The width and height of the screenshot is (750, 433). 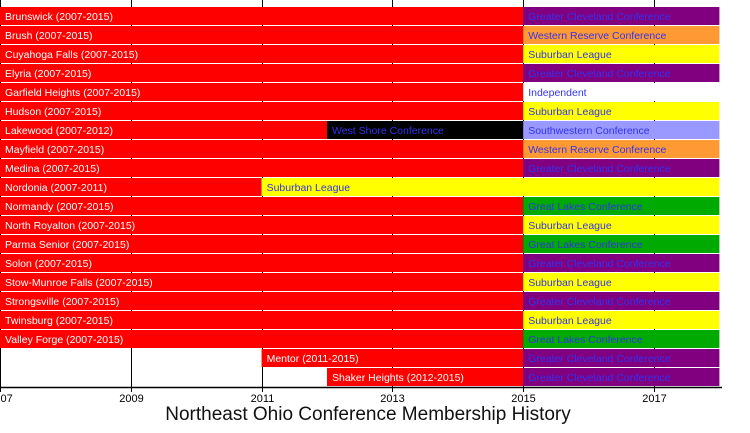 I want to click on bar-label: Cuyahoga Falls (2007-2015), so click(x=71, y=55).